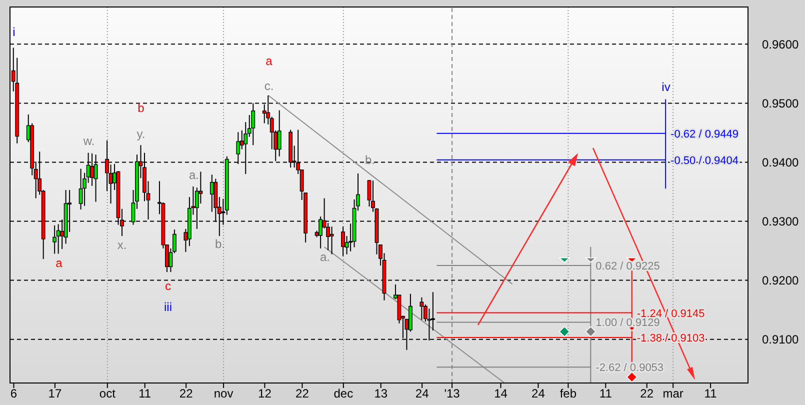 The height and width of the screenshot is (405, 805). Describe the element at coordinates (55, 393) in the screenshot. I see `x-tick-label: 17` at that location.